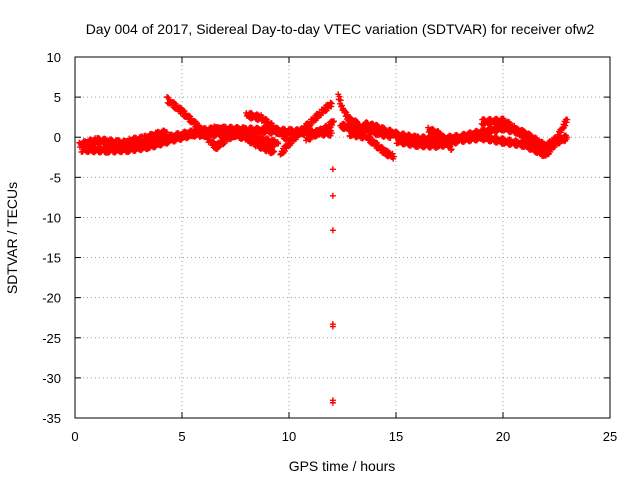 The image size is (640, 480). Describe the element at coordinates (51, 217) in the screenshot. I see `y-tick-label: -10` at that location.